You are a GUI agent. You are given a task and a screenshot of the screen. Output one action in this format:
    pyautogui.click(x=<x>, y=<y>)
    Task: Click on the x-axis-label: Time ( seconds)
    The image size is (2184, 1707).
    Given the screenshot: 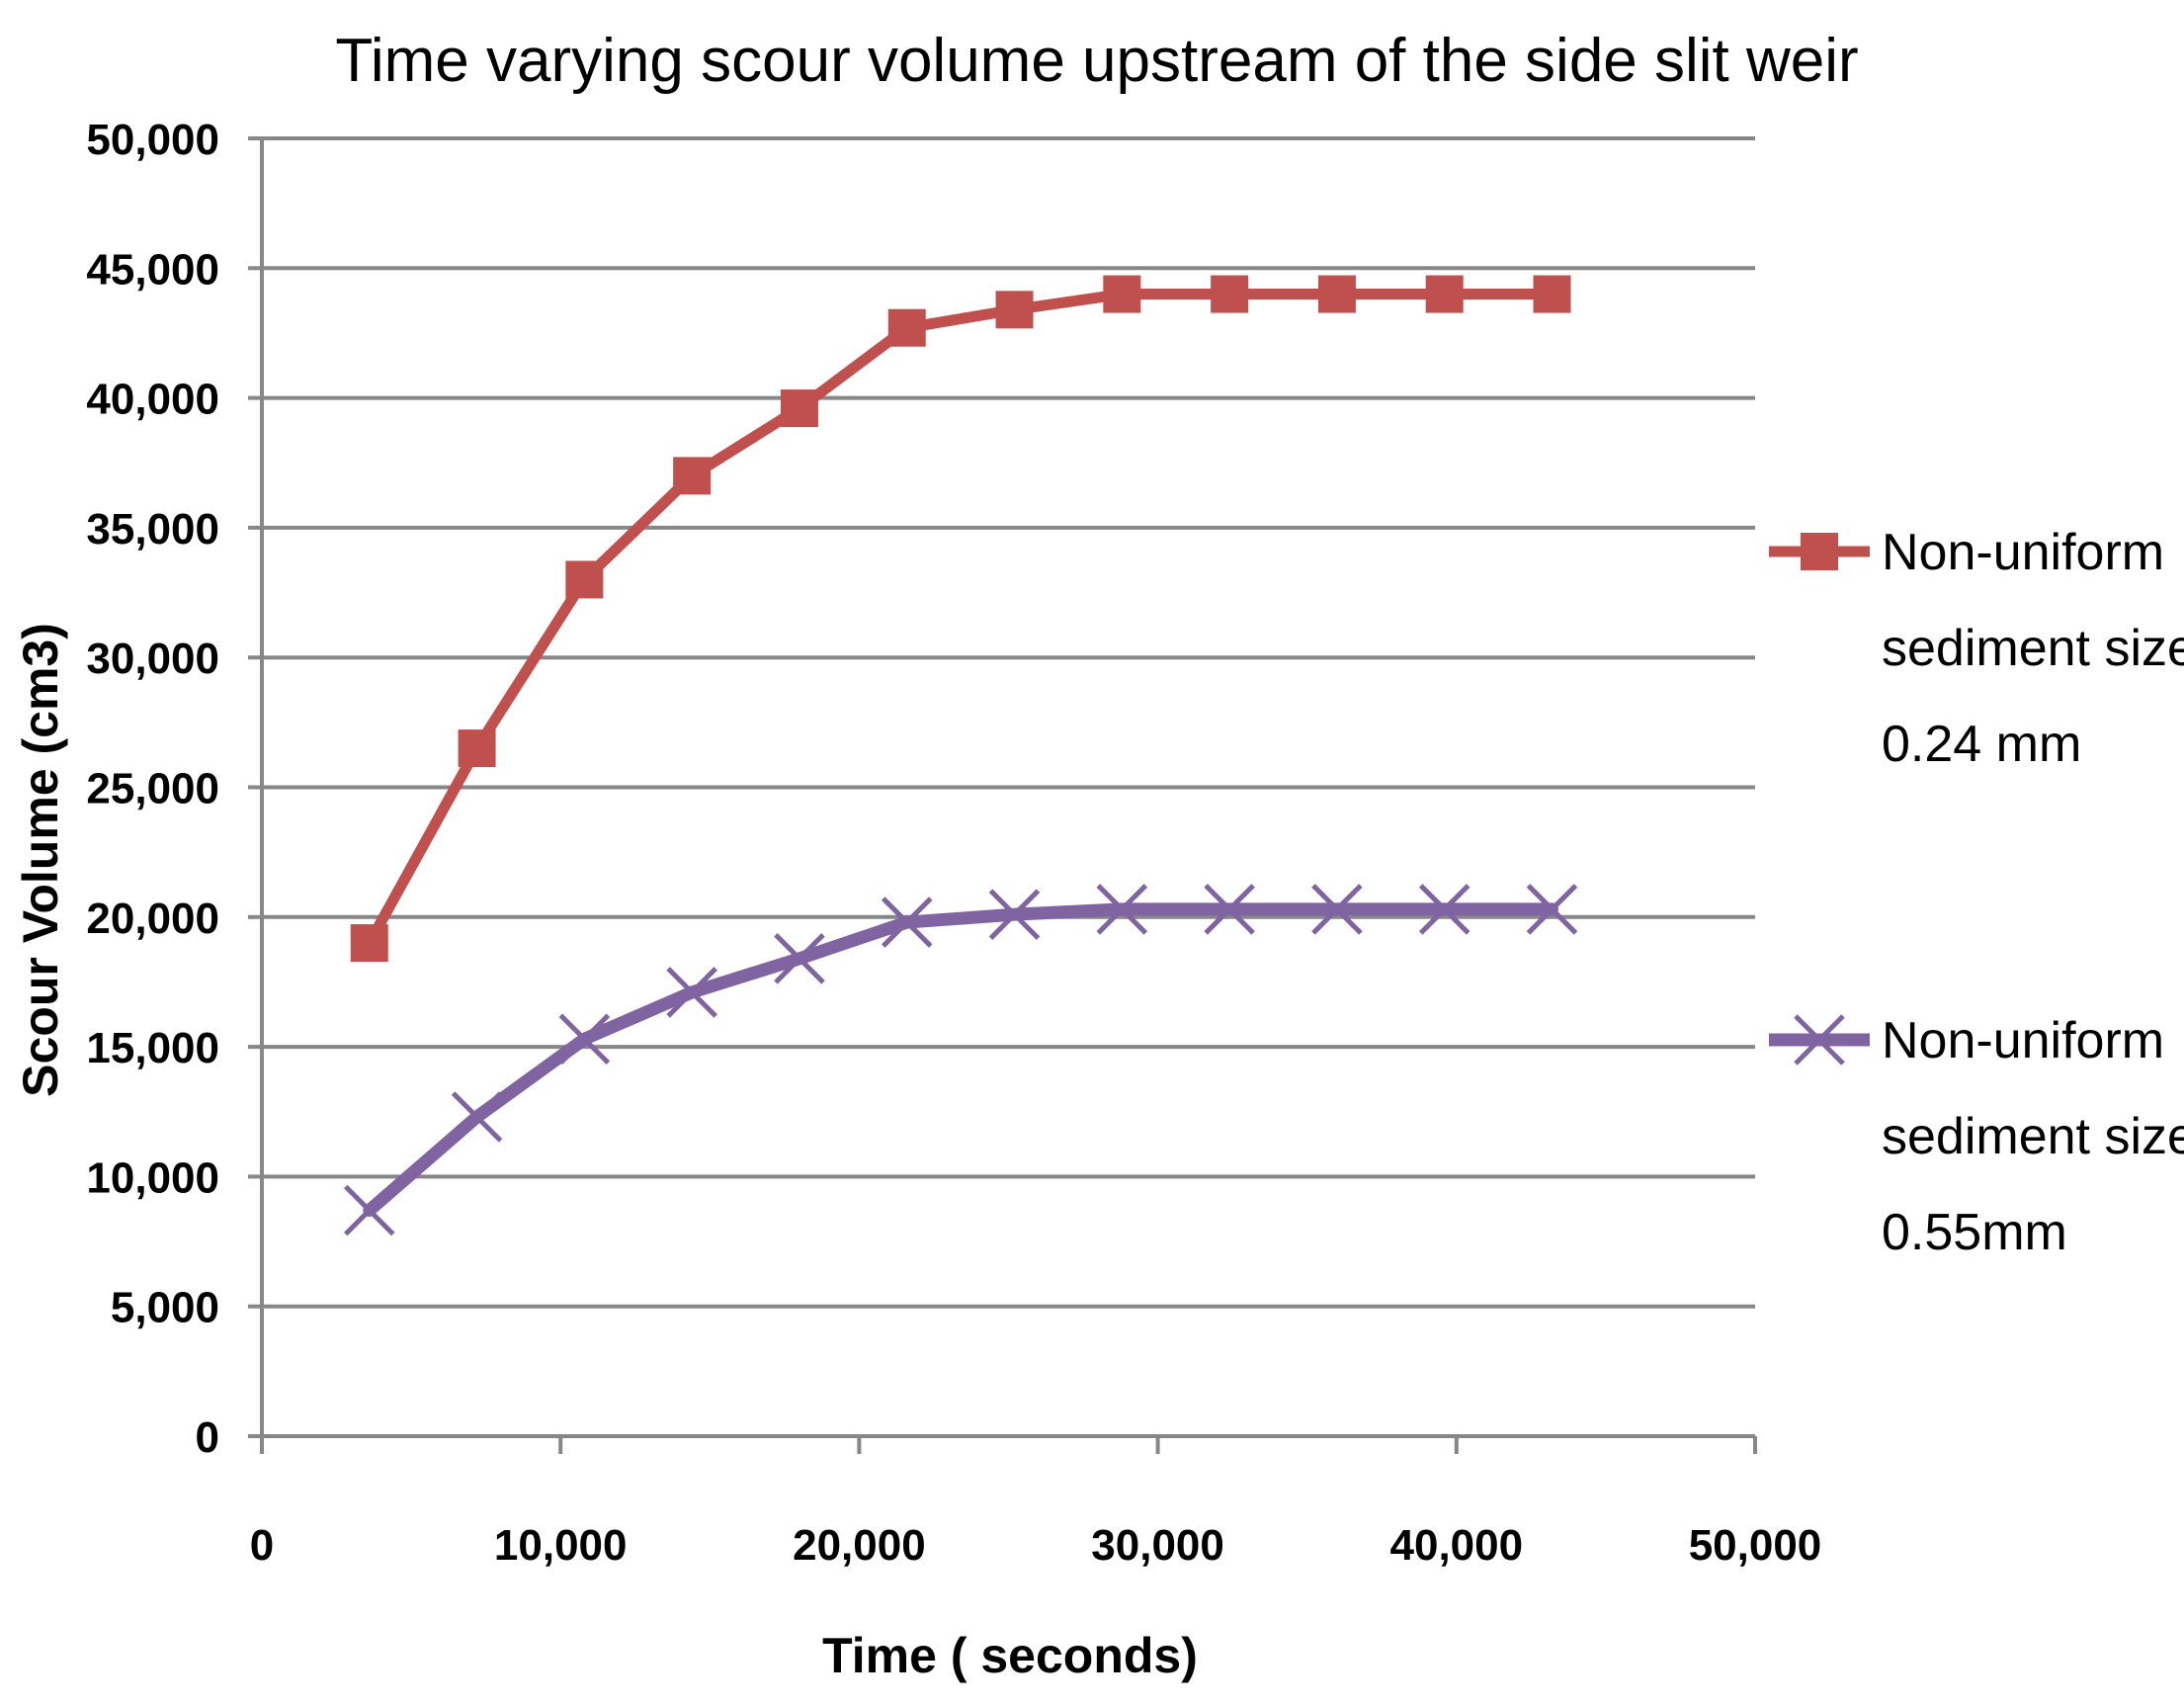 What is the action you would take?
    pyautogui.click(x=1010, y=1655)
    